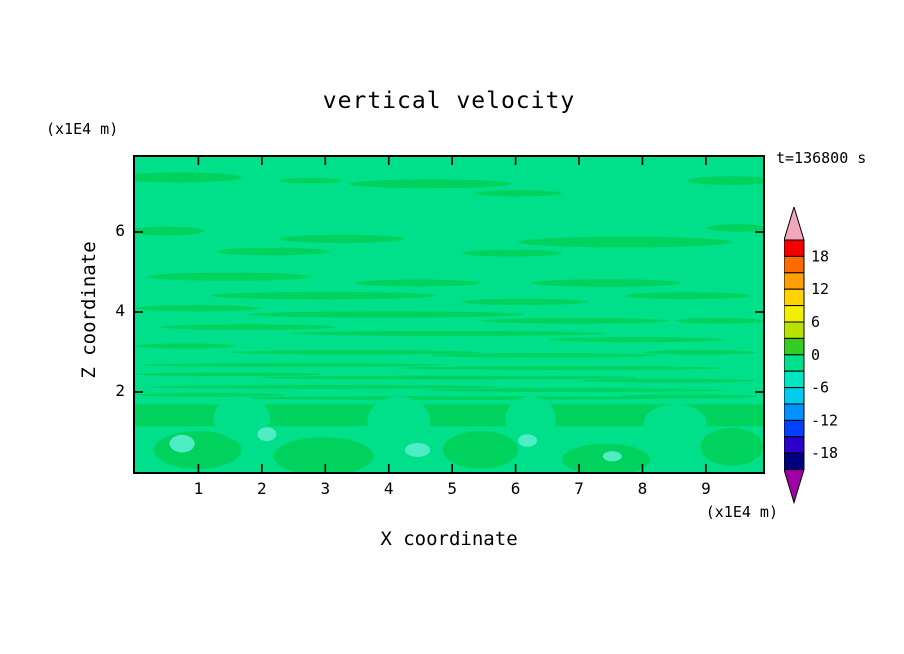 This screenshot has height=654, width=904. I want to click on colorbar-scale: 18 12 6 0 -6 -12 -18, so click(810, 355).